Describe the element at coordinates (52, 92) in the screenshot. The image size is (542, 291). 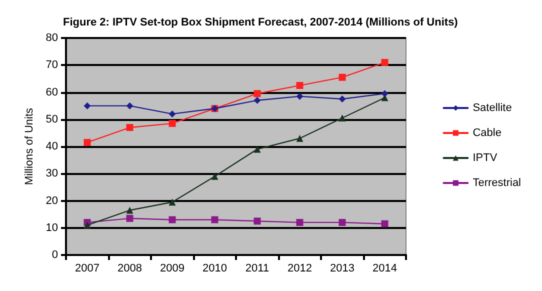
I see `y-tick-label: 60` at that location.